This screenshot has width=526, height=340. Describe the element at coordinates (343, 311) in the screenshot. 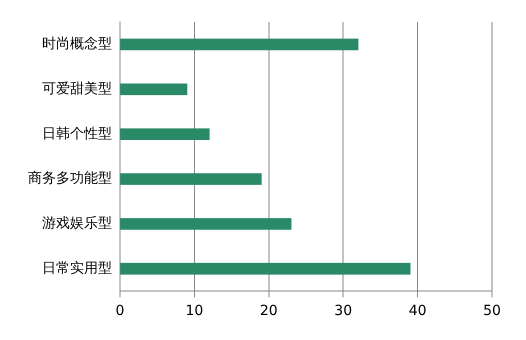

I see `x-tick-label: 30` at that location.